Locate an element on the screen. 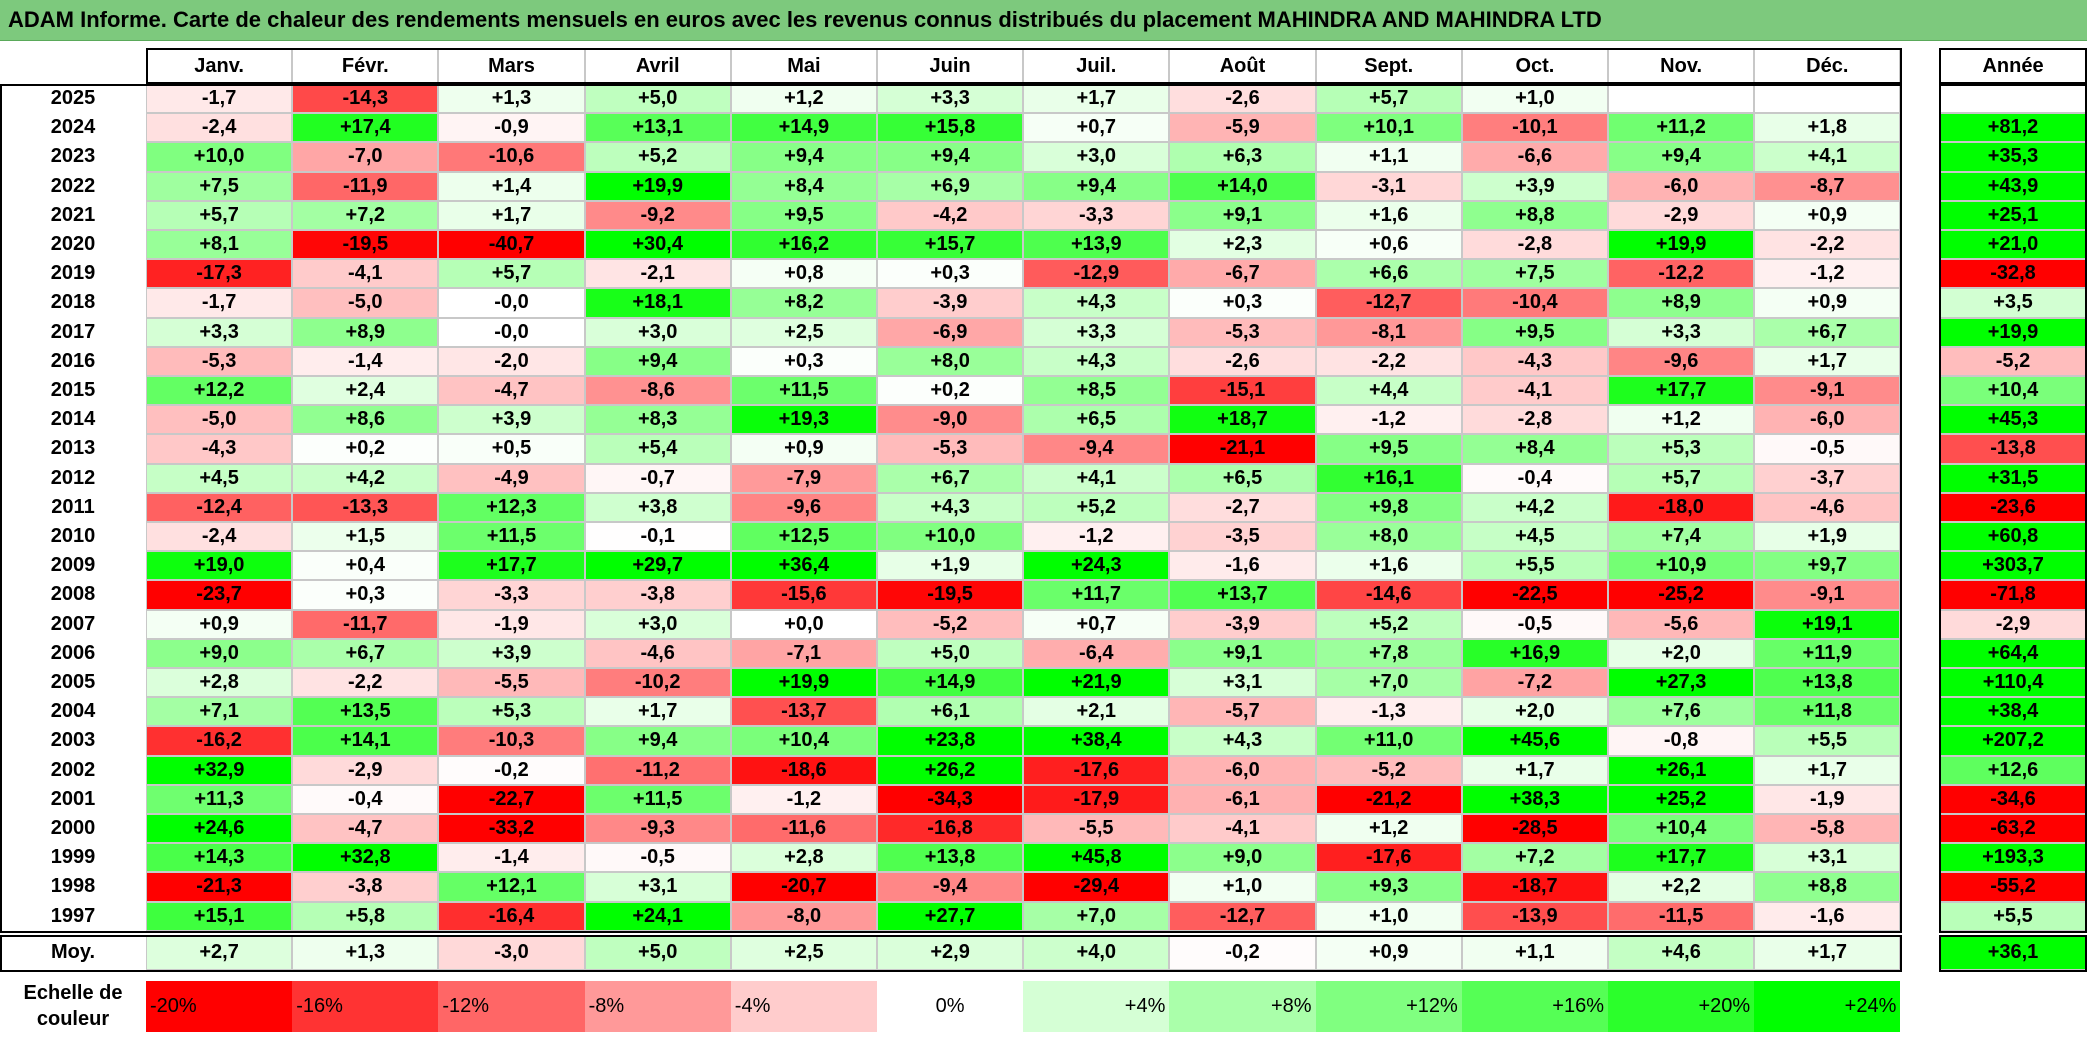  heatmap-cell: -2,8 is located at coordinates (1534, 245).